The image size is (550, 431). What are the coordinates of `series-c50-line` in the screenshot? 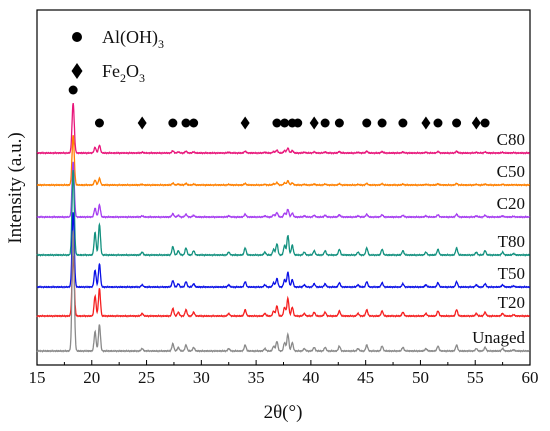 It's located at (283, 161).